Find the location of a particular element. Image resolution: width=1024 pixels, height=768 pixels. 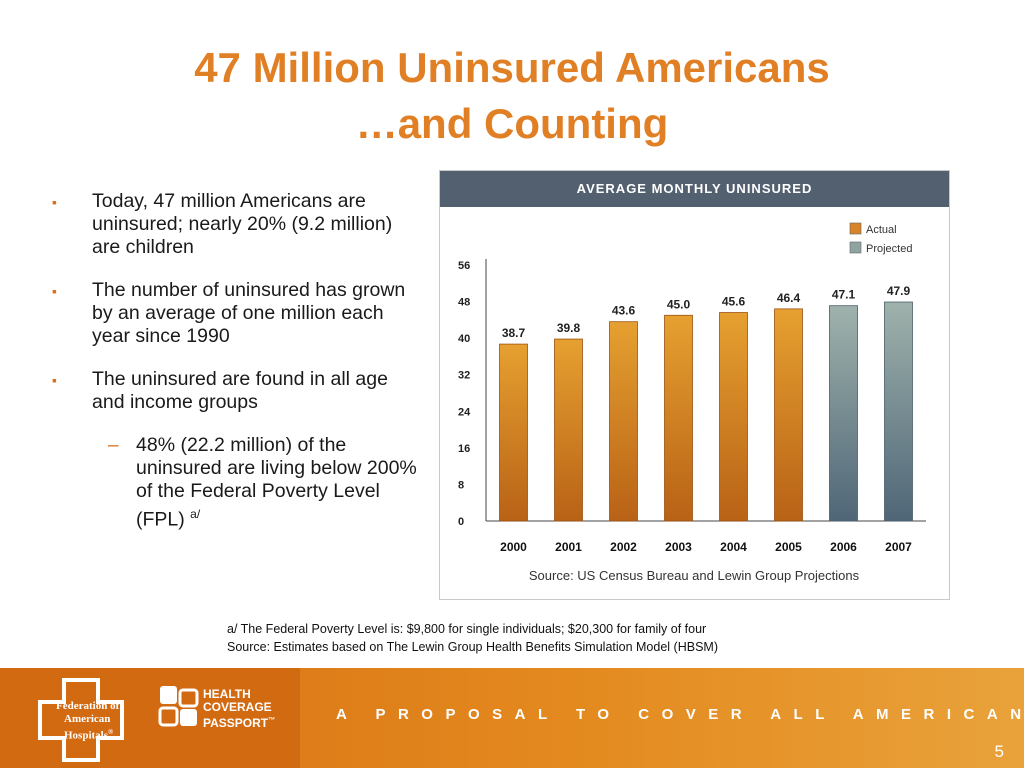

chart-title: AVERAGE MONTHLY UNINSURED is located at coordinates (694, 189).